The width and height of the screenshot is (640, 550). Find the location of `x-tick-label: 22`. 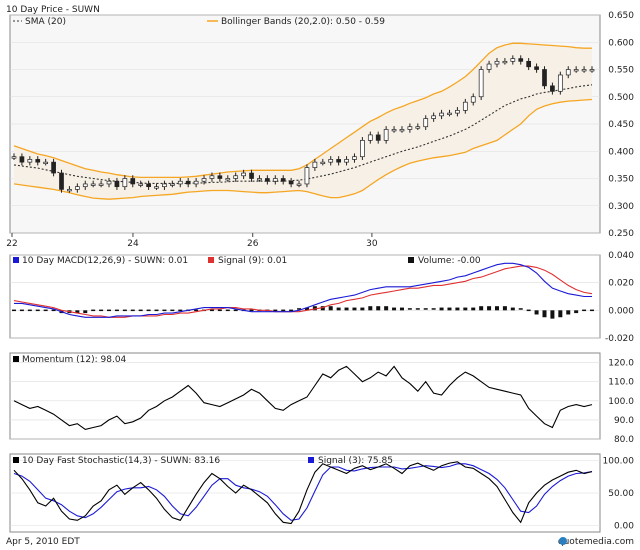

x-tick-label: 22 is located at coordinates (11, 244).